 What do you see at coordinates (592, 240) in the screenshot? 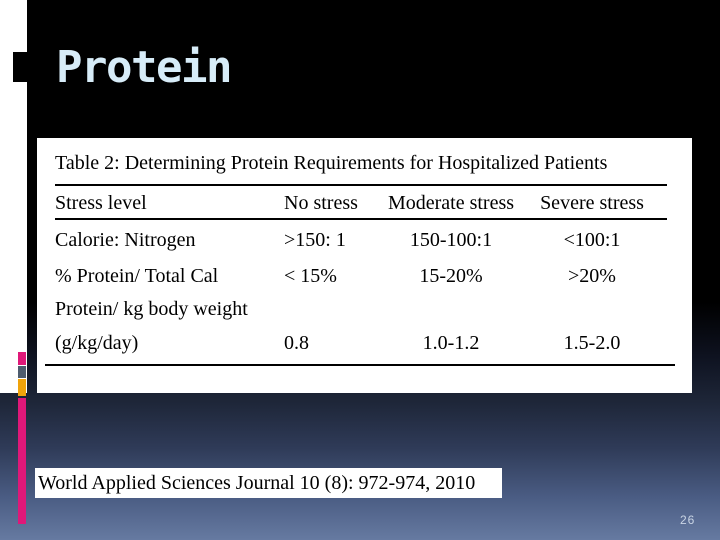
I see `cell-value: <100:1` at bounding box center [592, 240].